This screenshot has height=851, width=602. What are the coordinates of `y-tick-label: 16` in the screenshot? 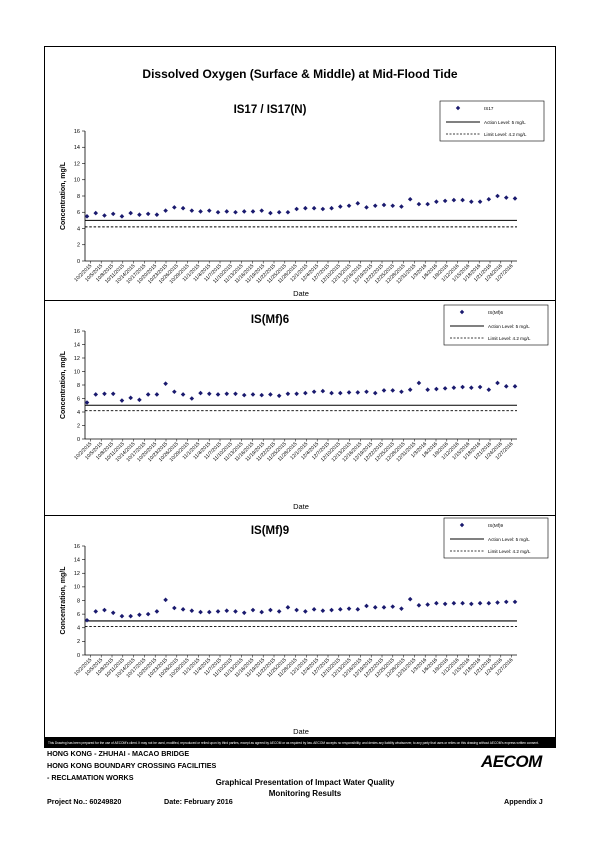 It's located at (77, 332).